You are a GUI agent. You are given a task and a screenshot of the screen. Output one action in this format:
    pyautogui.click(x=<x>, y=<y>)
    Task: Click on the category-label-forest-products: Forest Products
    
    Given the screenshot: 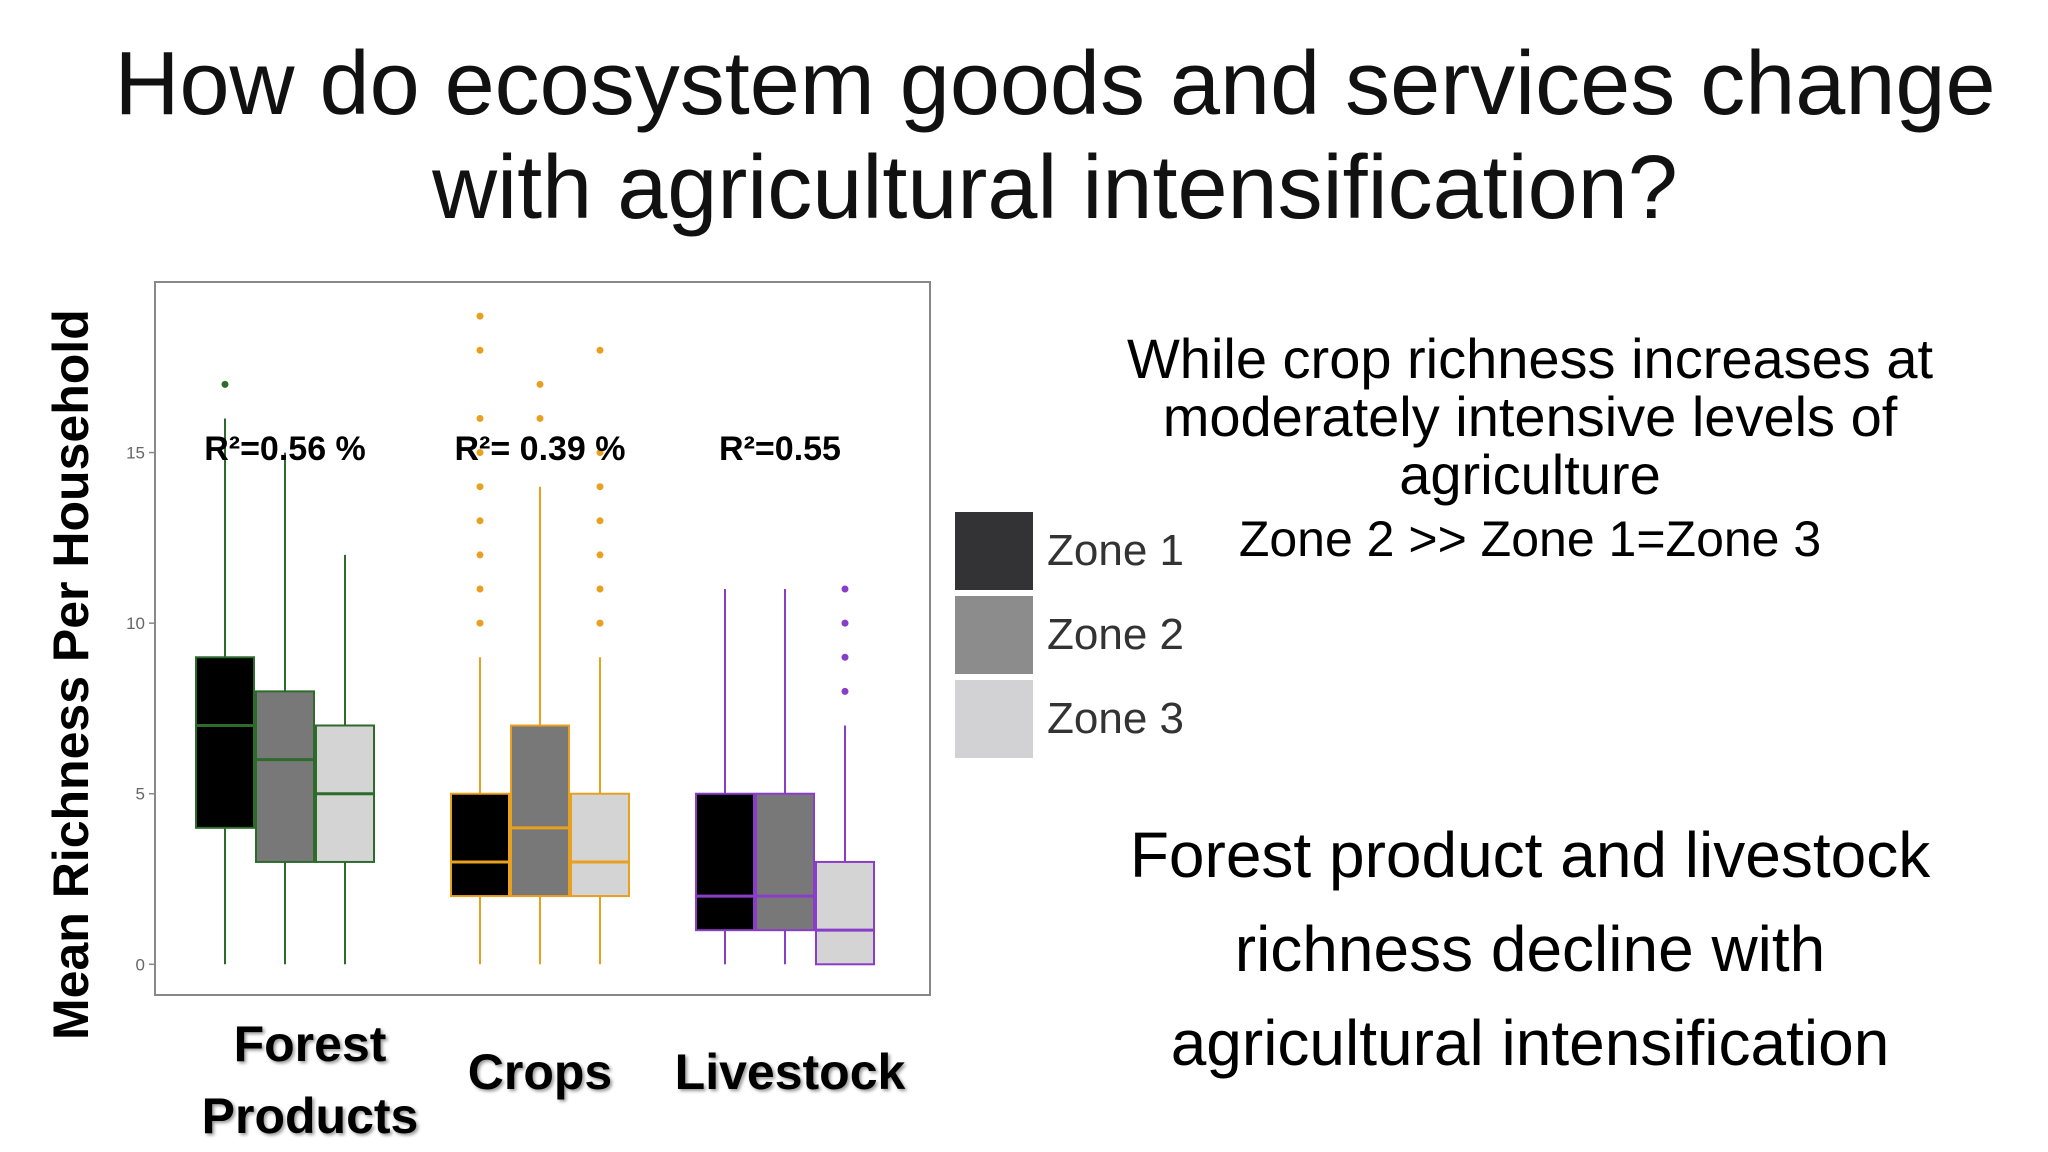 What is the action you would take?
    pyautogui.click(x=310, y=1080)
    